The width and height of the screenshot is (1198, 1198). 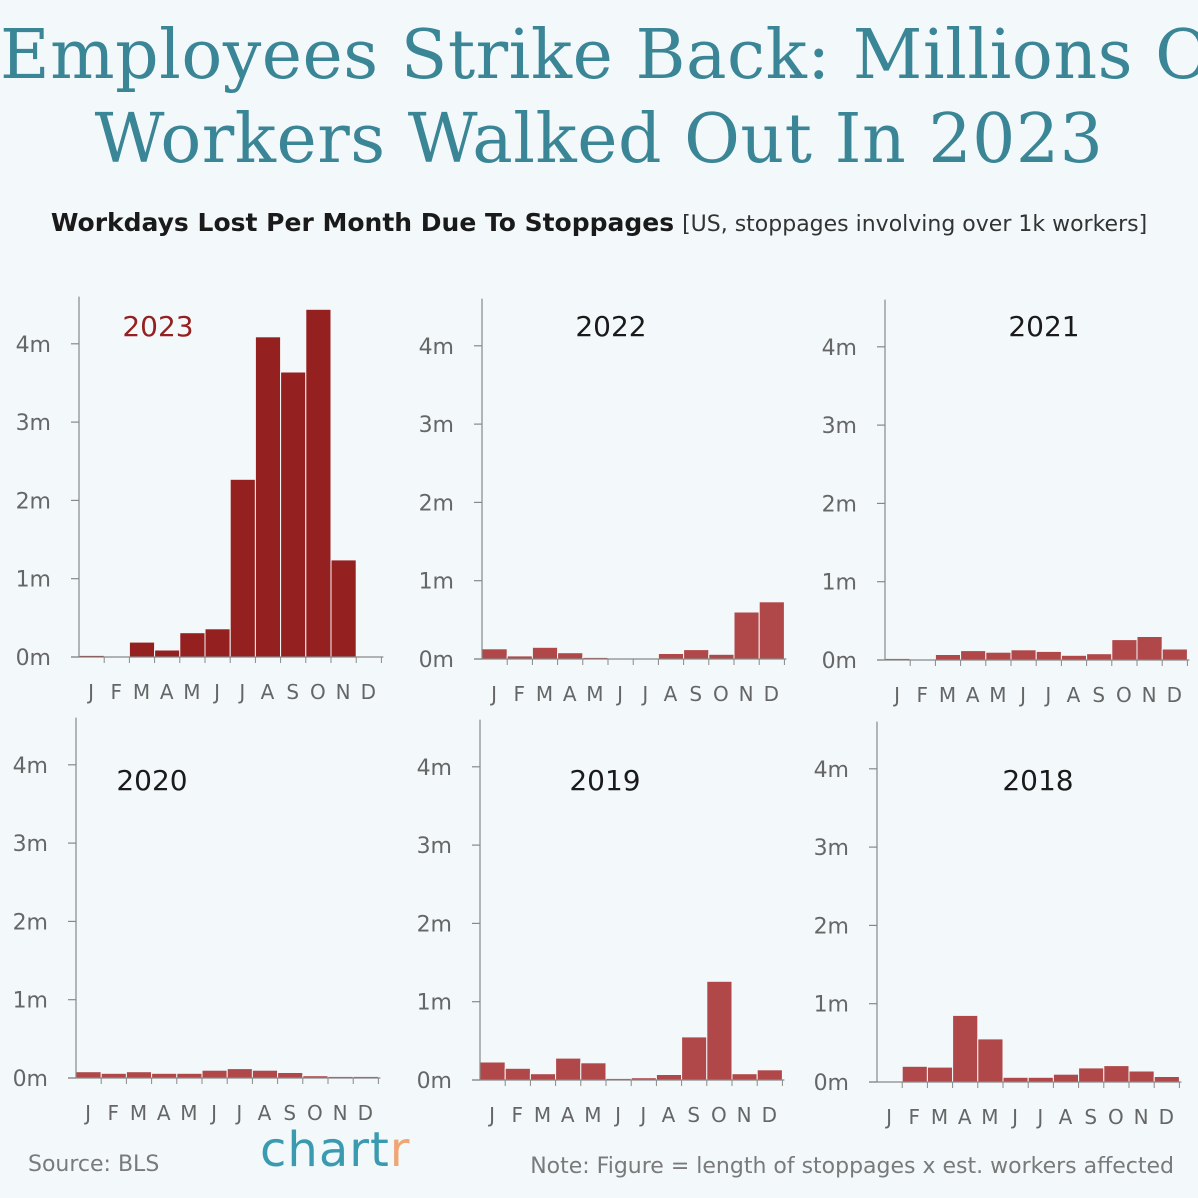 What do you see at coordinates (915, 1117) in the screenshot?
I see `x-tick-label-2018-1: F` at bounding box center [915, 1117].